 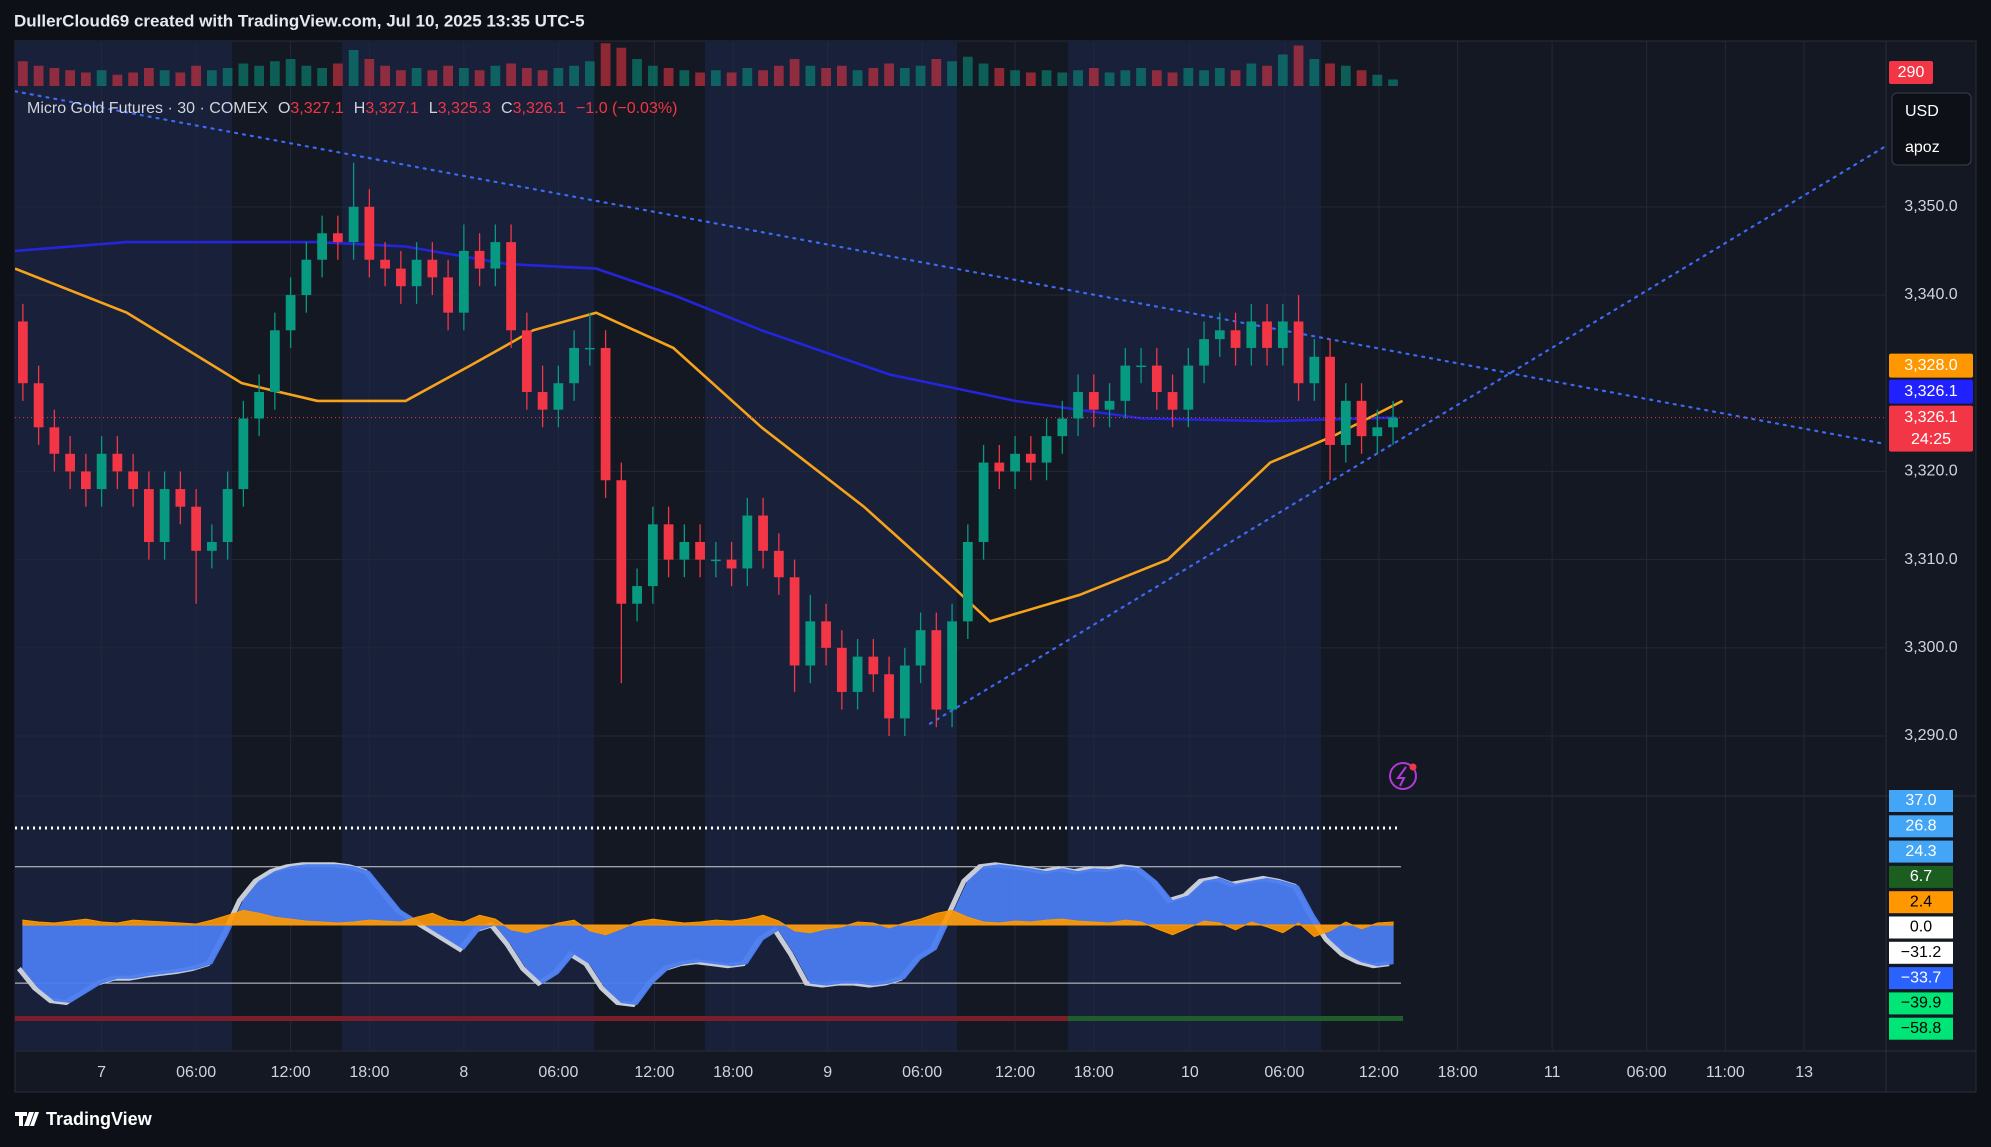 I want to click on x-tick-label: 8, so click(x=463, y=1072).